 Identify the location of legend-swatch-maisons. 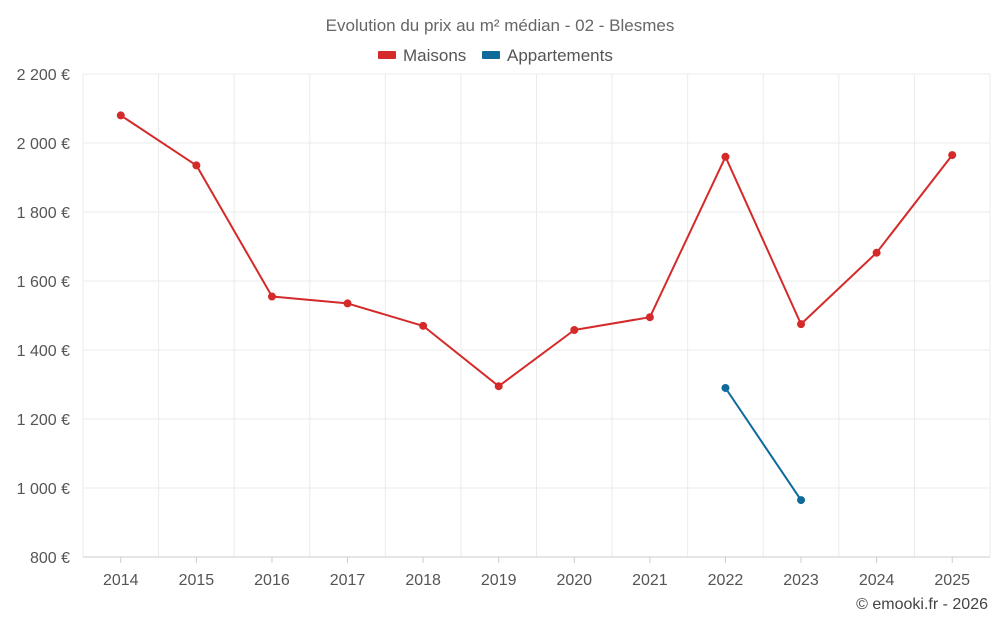
(387, 55).